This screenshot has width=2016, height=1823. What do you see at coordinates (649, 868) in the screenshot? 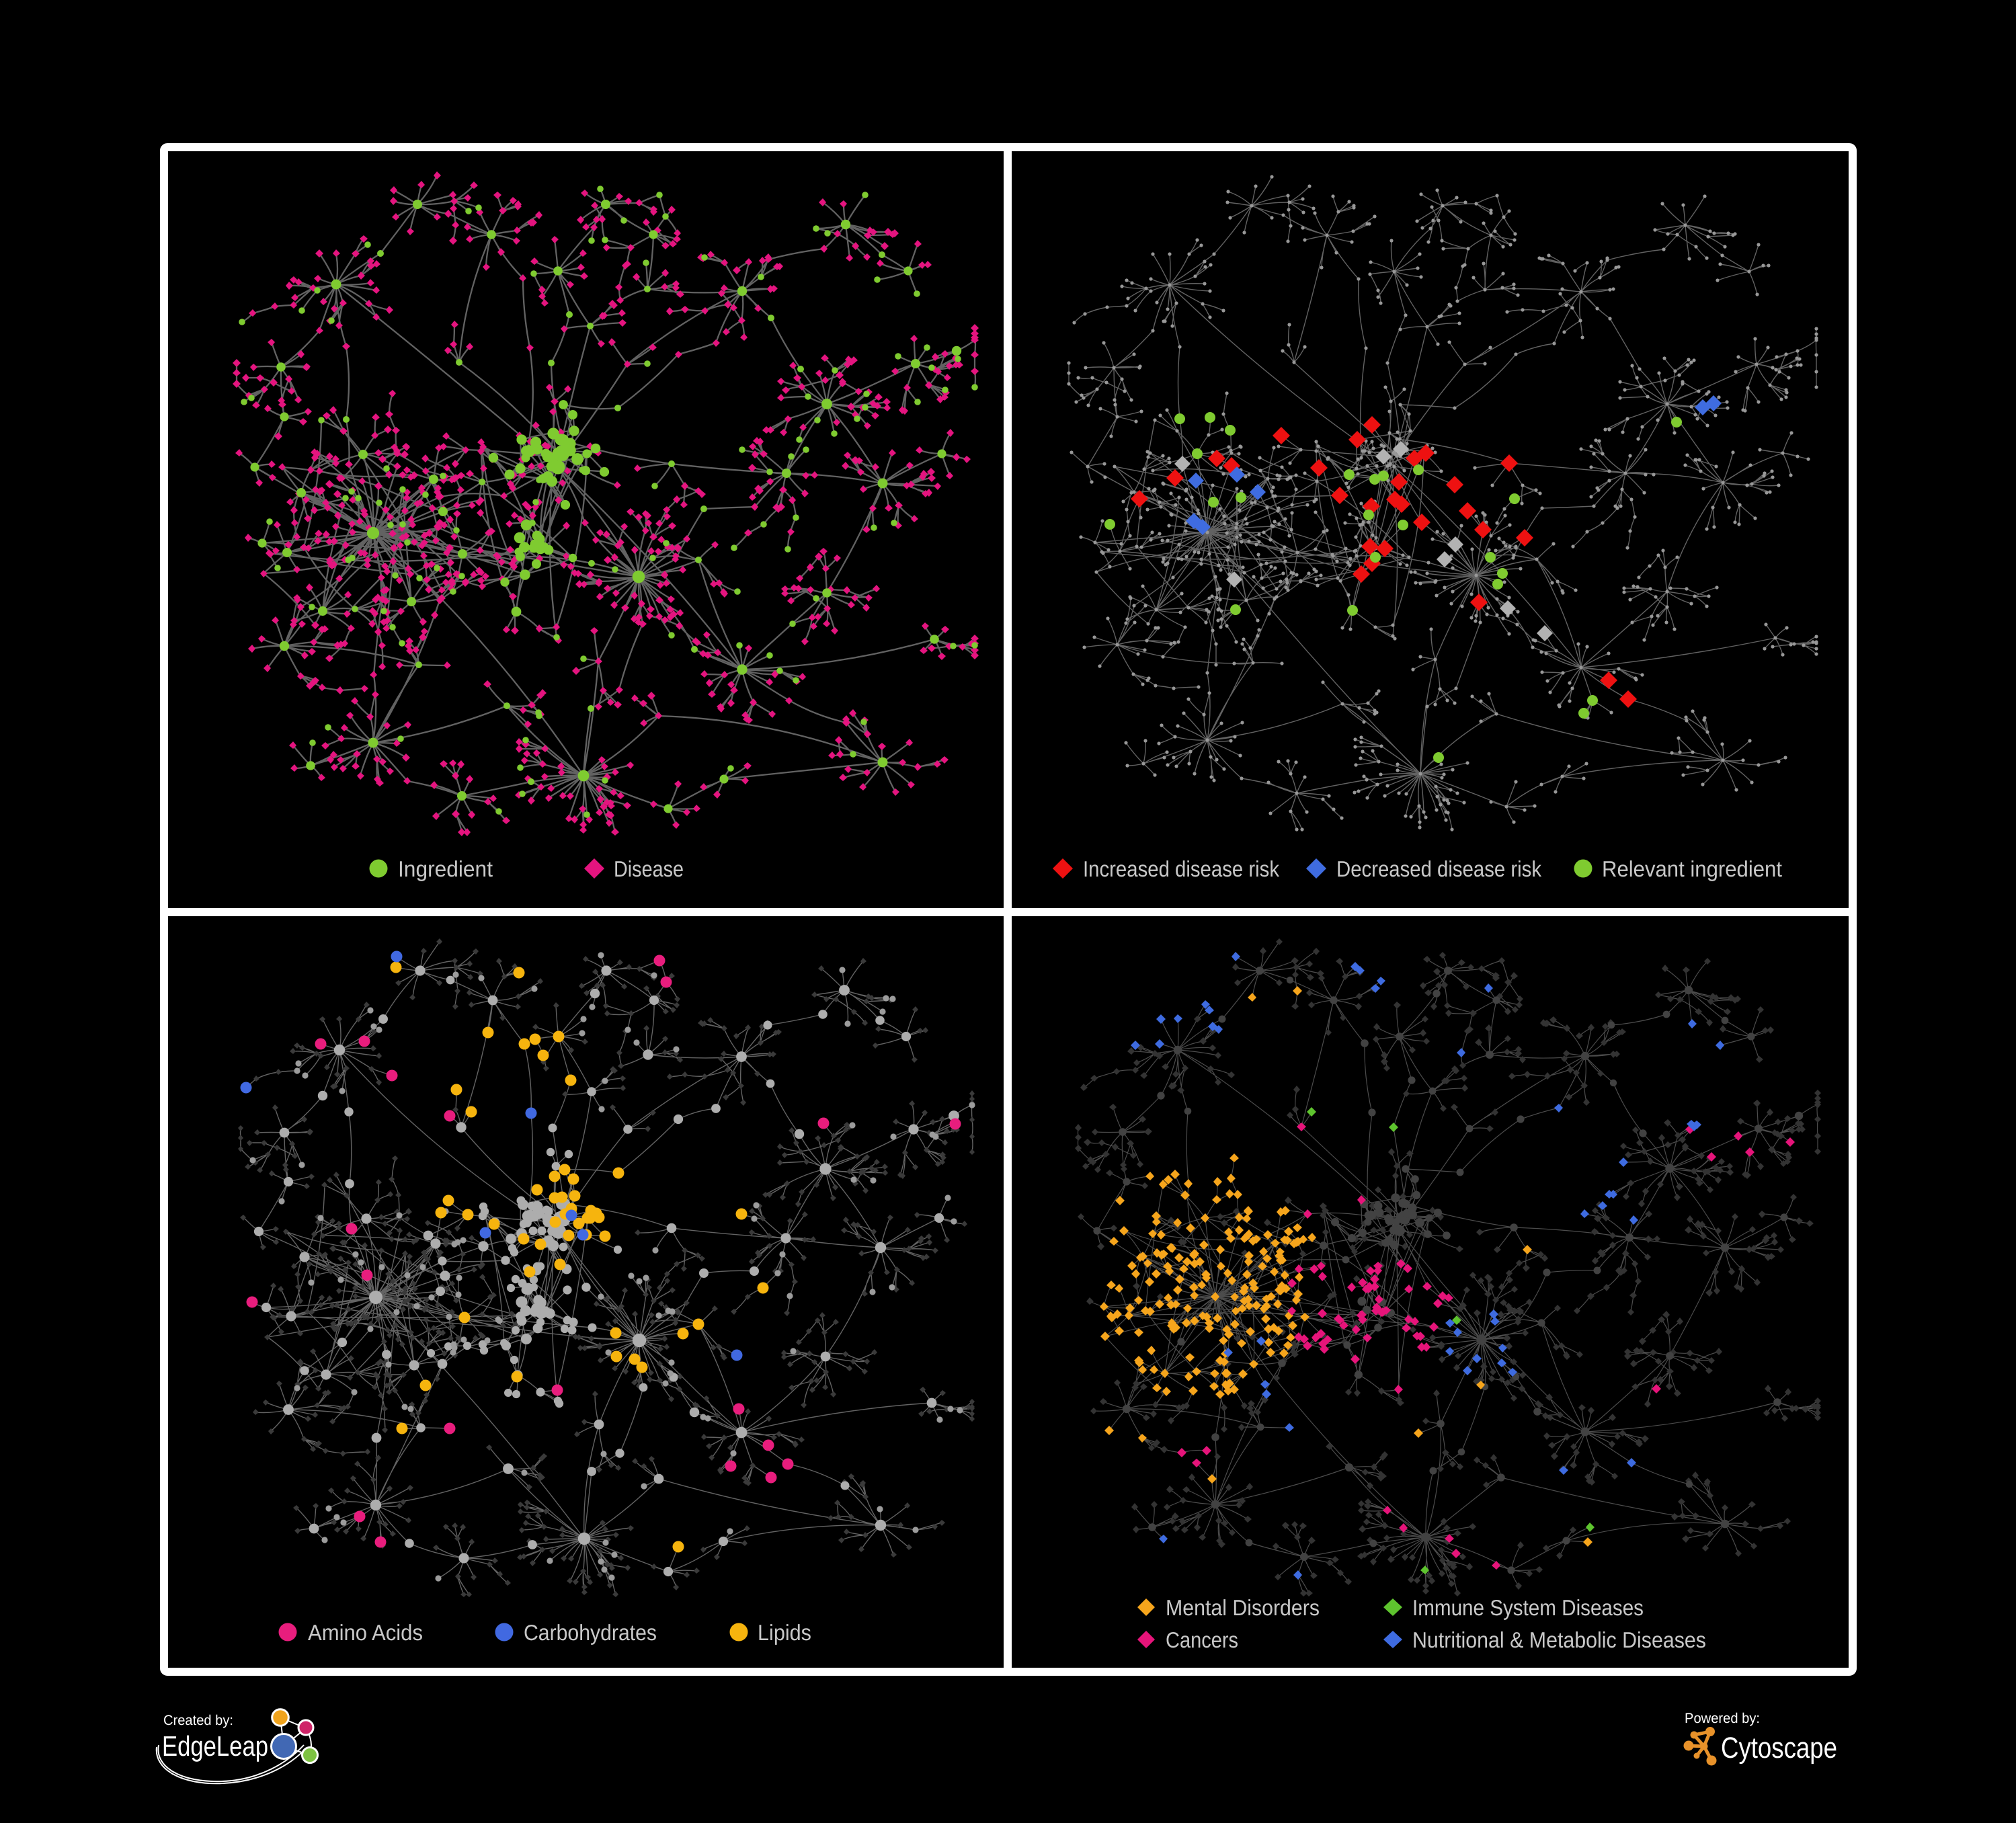
I see `svg-text: Disease` at bounding box center [649, 868].